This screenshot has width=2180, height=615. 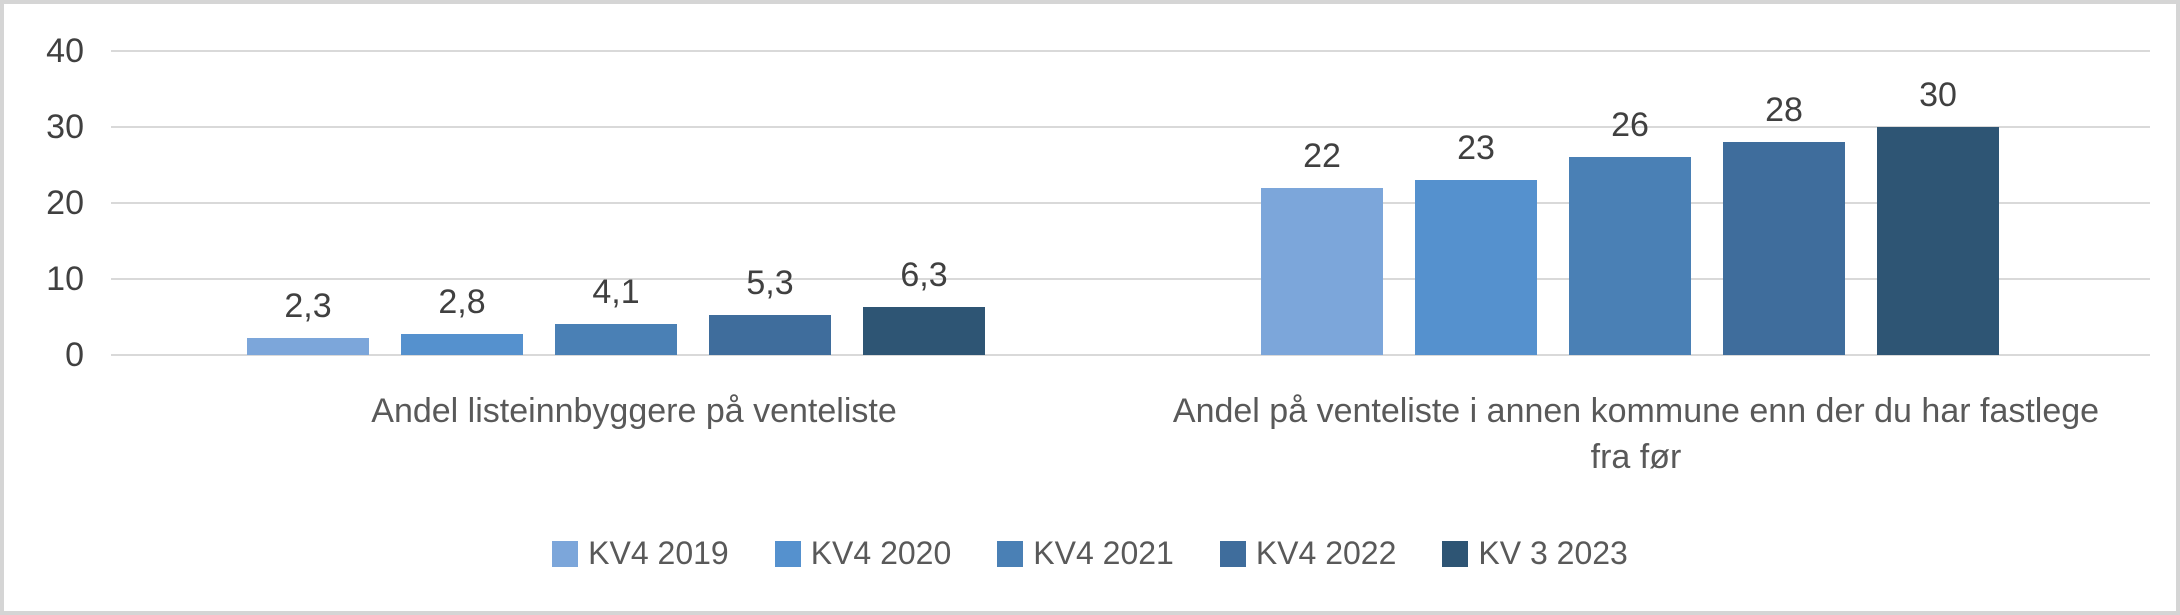 I want to click on bar-value-label: 6,3, so click(x=924, y=275).